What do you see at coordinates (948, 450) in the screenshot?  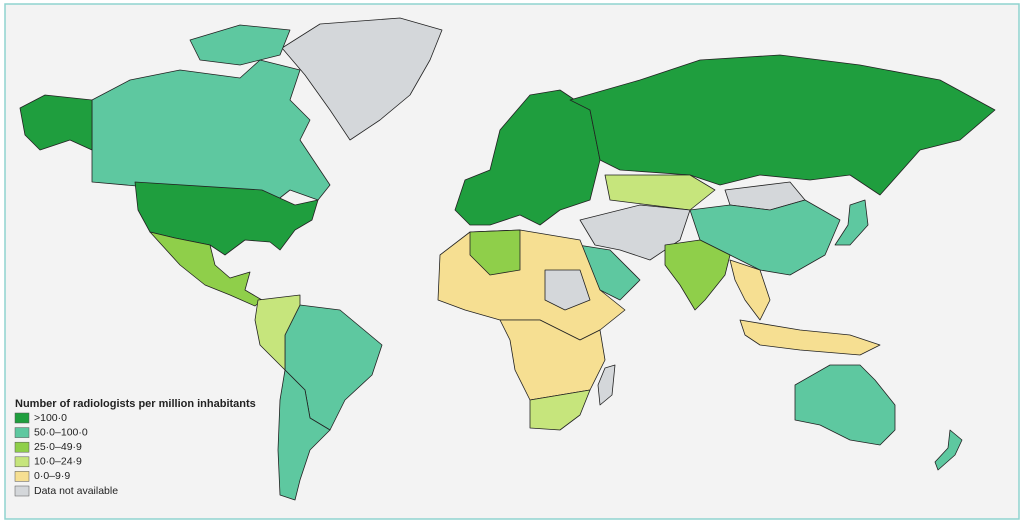 I see `new-zealand` at bounding box center [948, 450].